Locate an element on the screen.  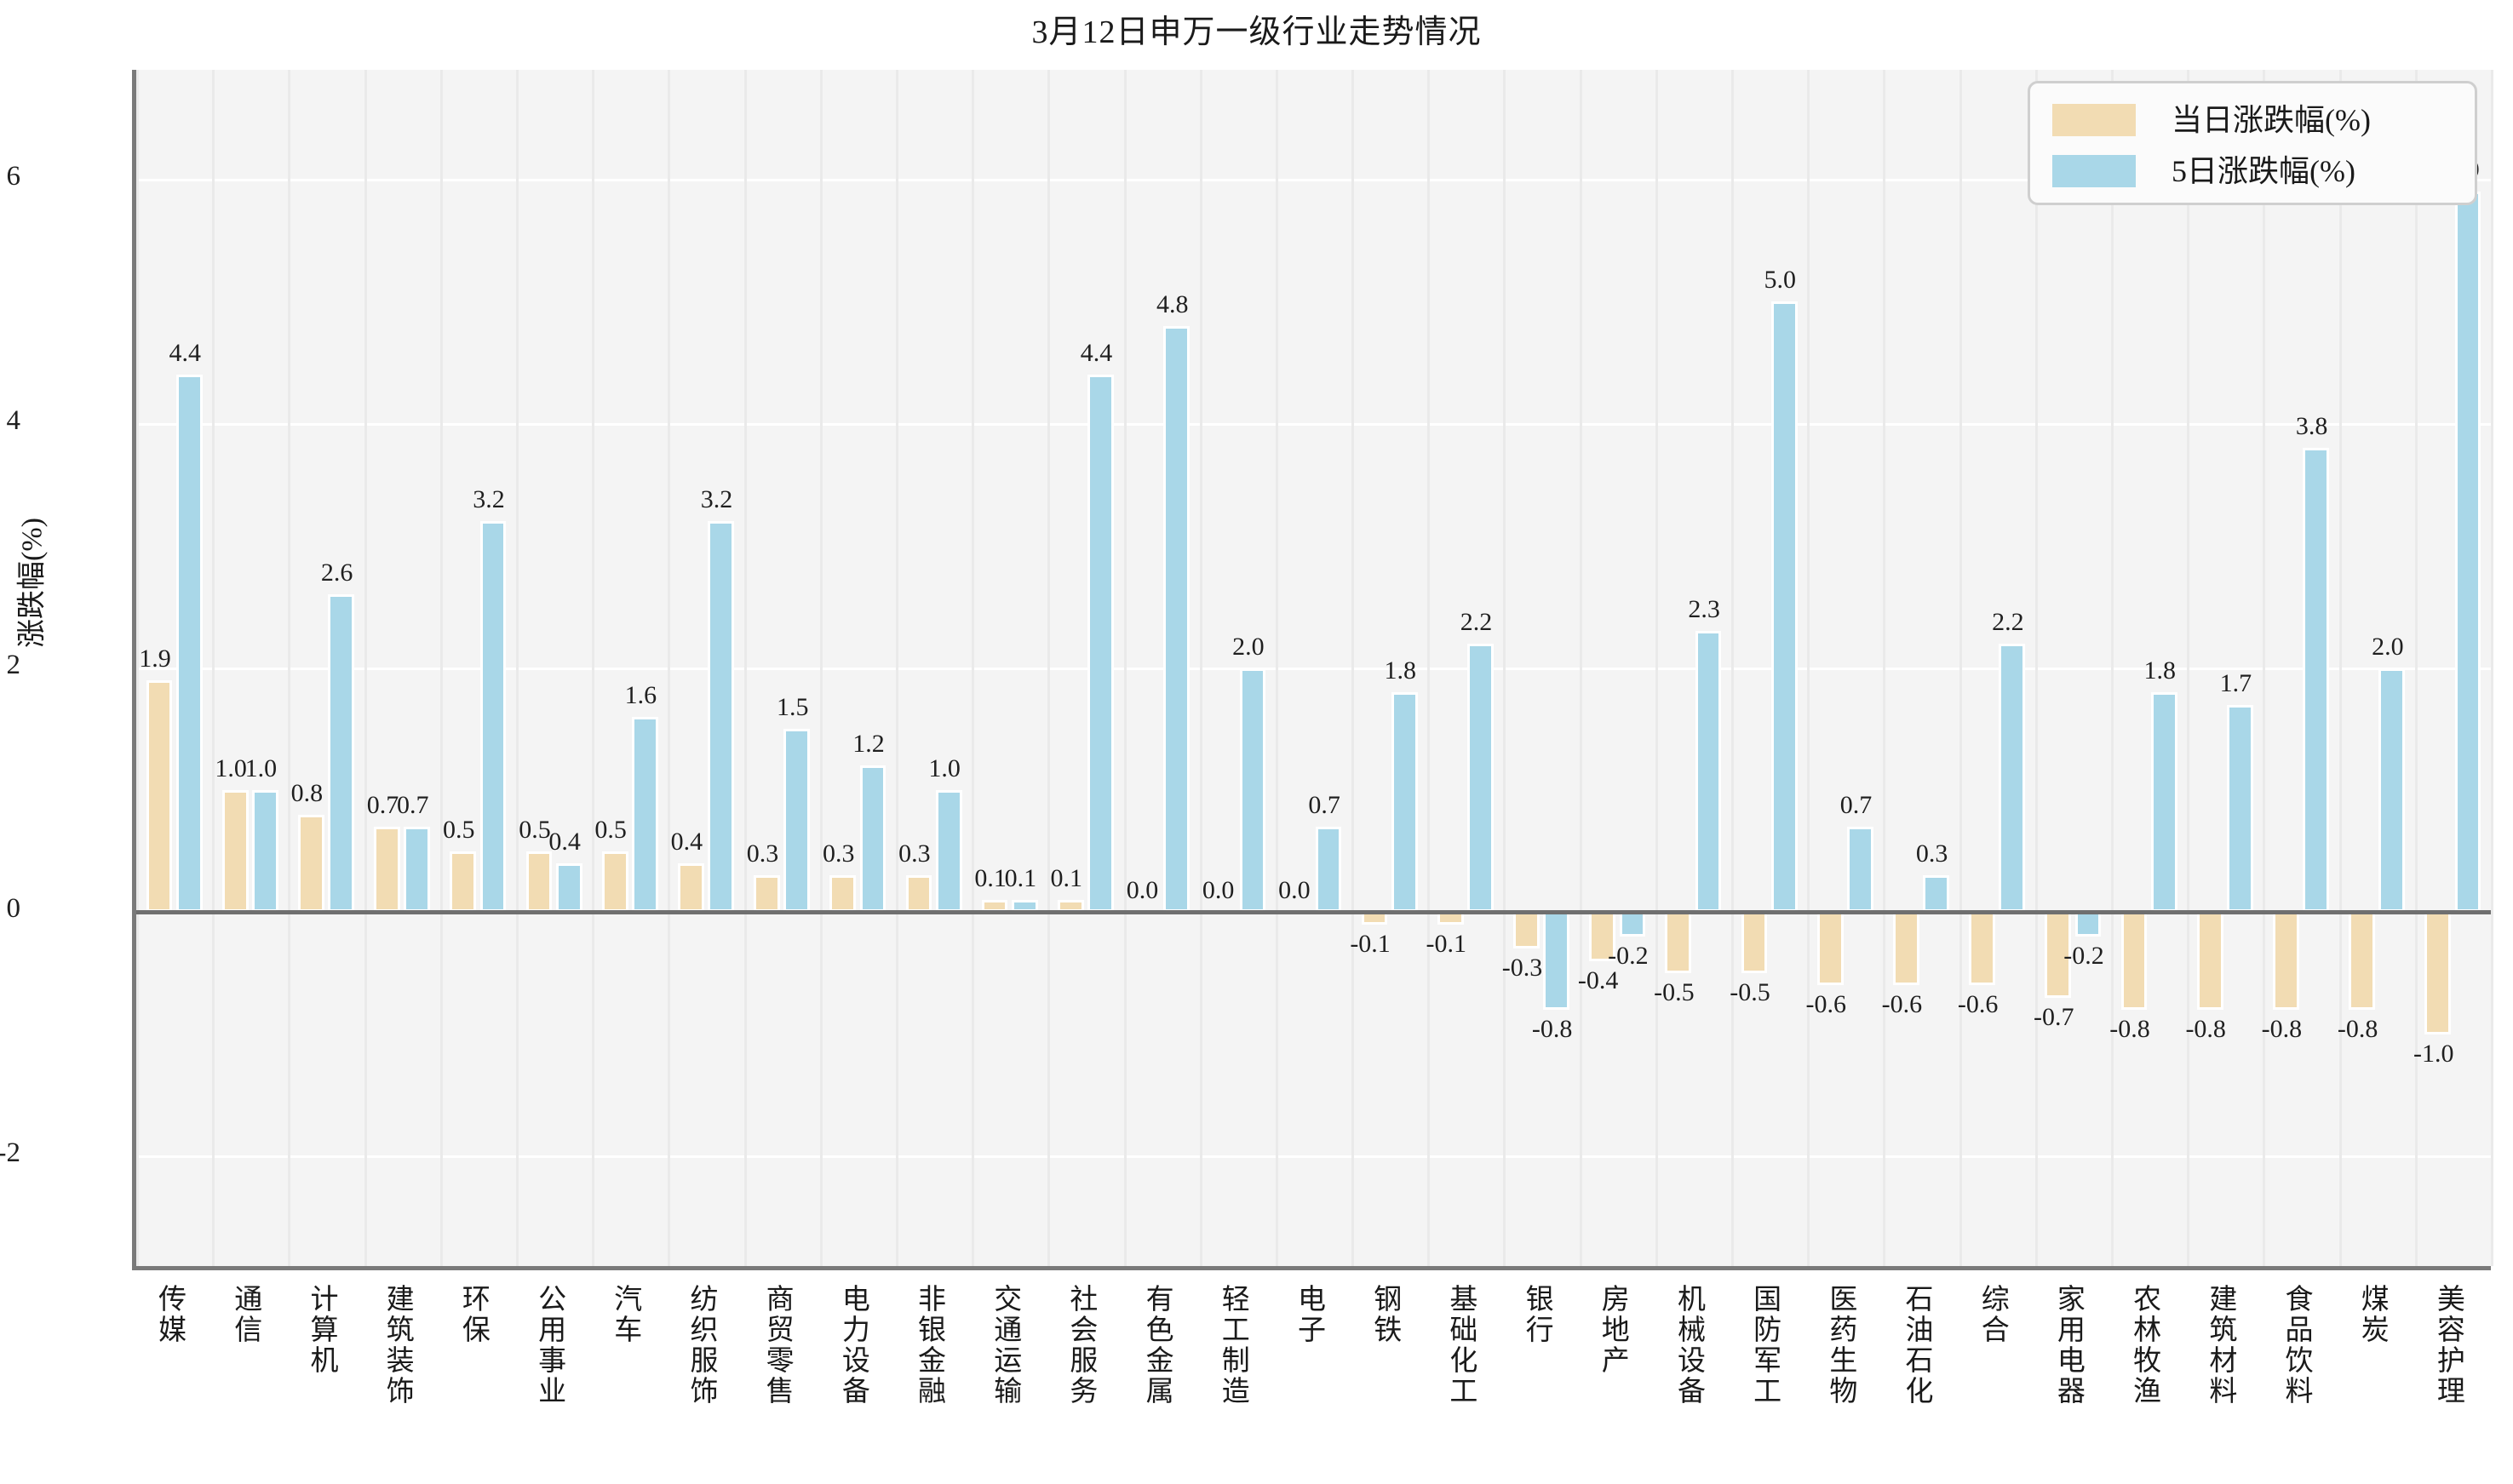
bar-value-label: 2.2 is located at coordinates (1476, 621).